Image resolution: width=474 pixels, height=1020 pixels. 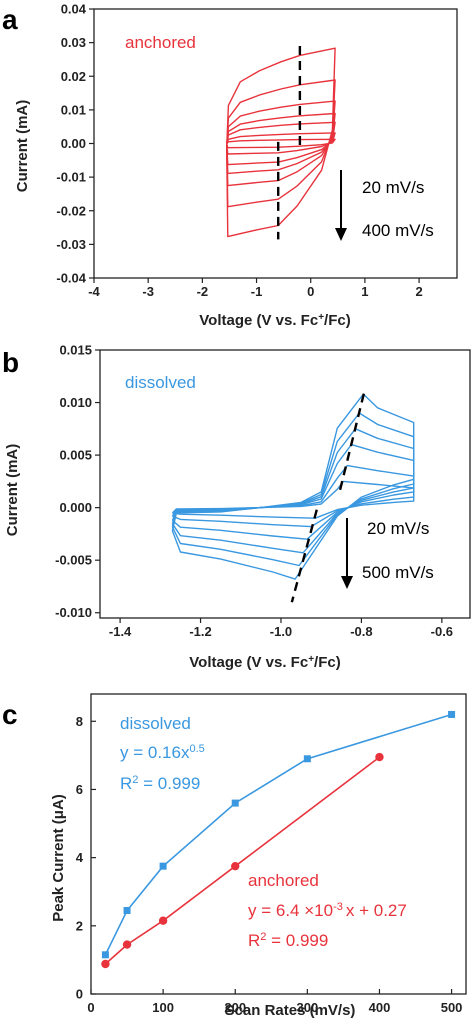 I want to click on panel-a-ytick-label: 0.02, so click(x=73, y=76).